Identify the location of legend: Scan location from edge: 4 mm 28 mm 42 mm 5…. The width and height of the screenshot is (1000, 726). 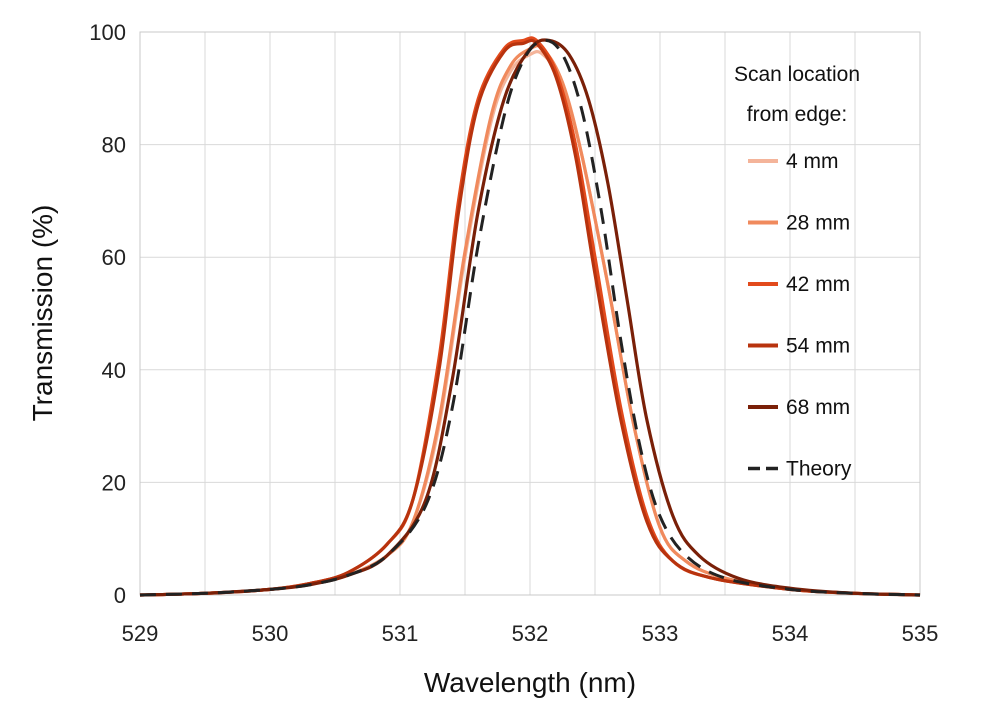
(797, 272).